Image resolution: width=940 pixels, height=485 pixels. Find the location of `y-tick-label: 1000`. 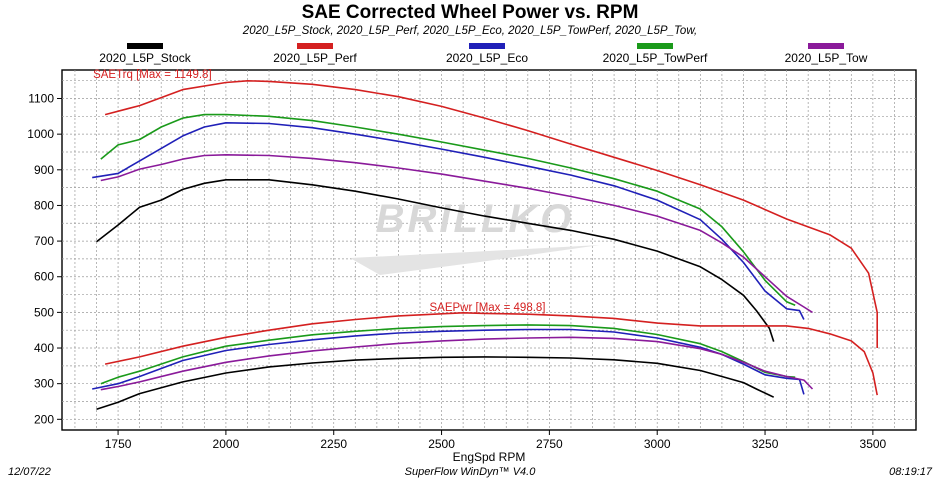

y-tick-label: 1000 is located at coordinates (40, 134).